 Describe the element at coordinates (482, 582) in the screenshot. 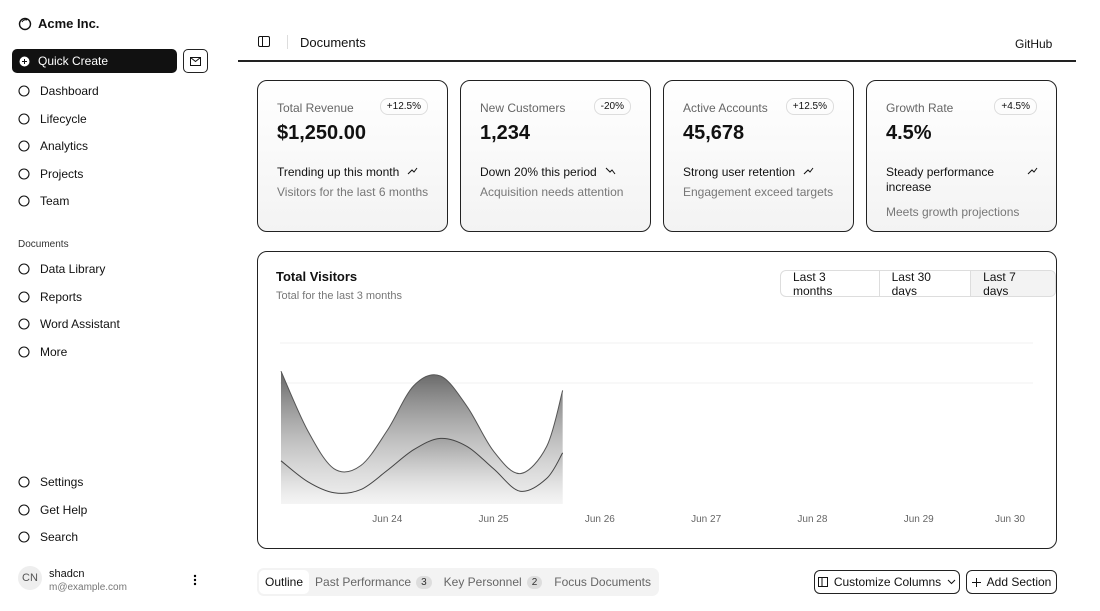

I see `tab-label: Key Personnel` at that location.